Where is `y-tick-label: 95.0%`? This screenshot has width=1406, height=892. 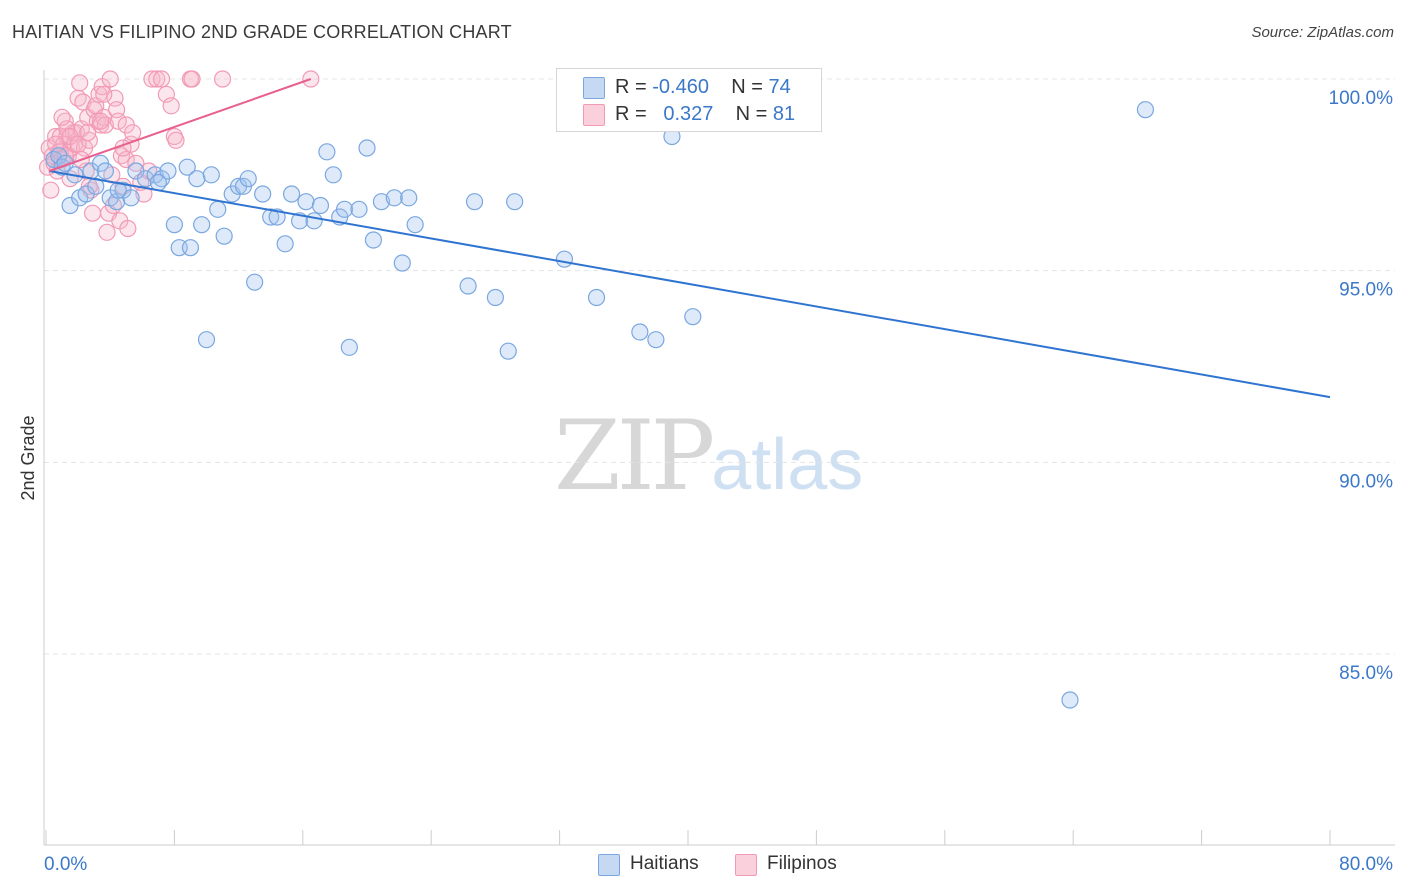 y-tick-label: 95.0% is located at coordinates (1366, 290).